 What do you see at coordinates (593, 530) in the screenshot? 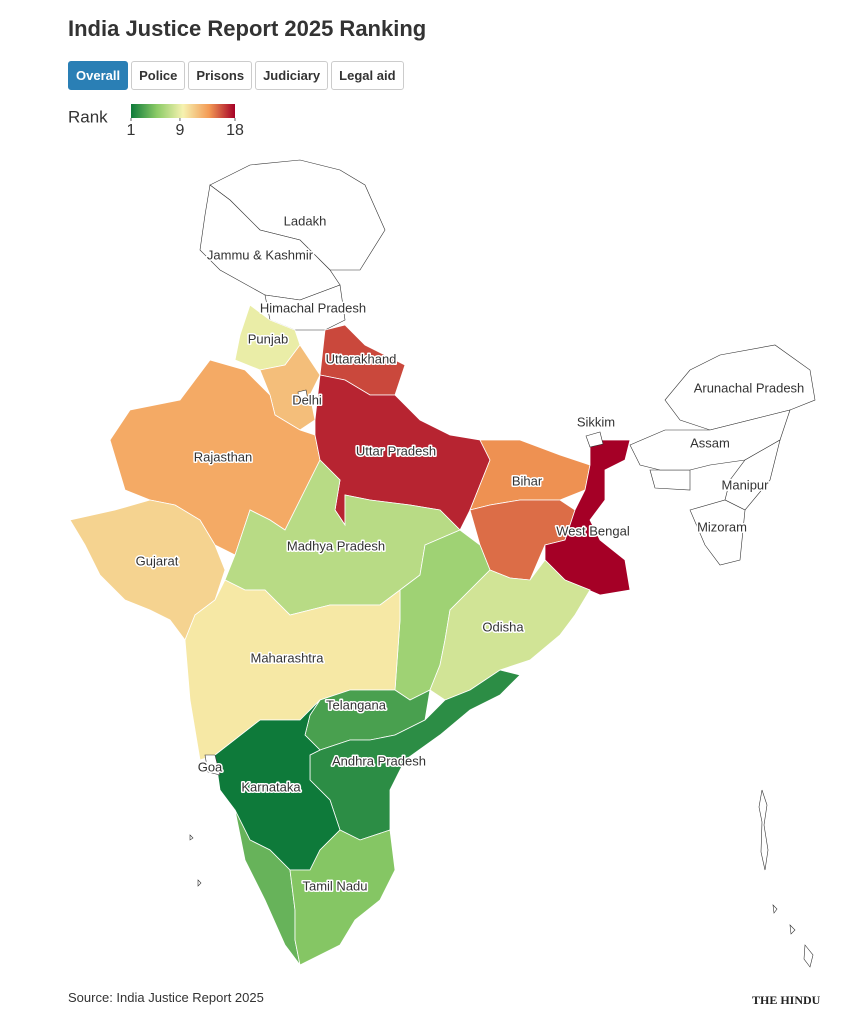
I see `state-label: West Bengal` at bounding box center [593, 530].